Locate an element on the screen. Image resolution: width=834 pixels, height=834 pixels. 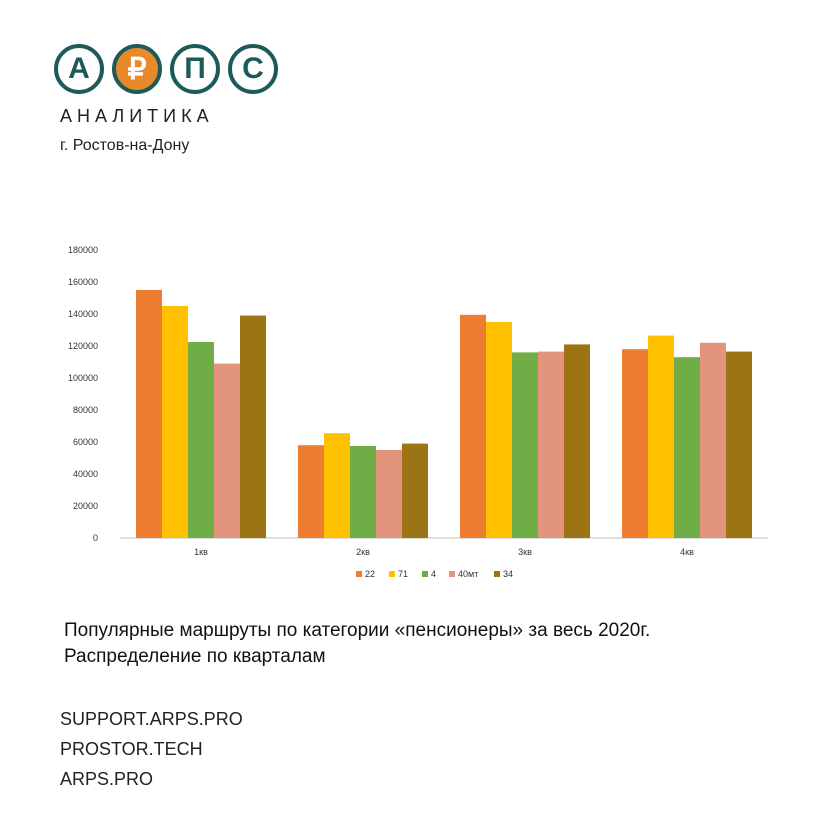
bar-71-2кв is located at coordinates (337, 485).